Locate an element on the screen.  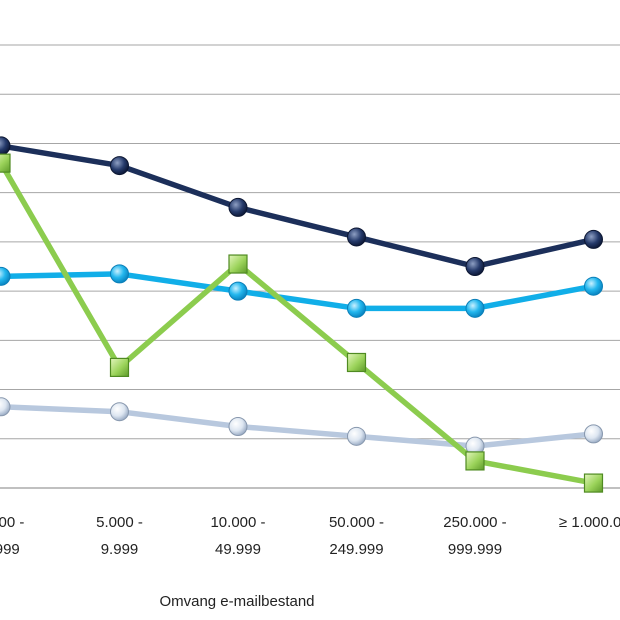
series-4-line is located at coordinates (298, 426).